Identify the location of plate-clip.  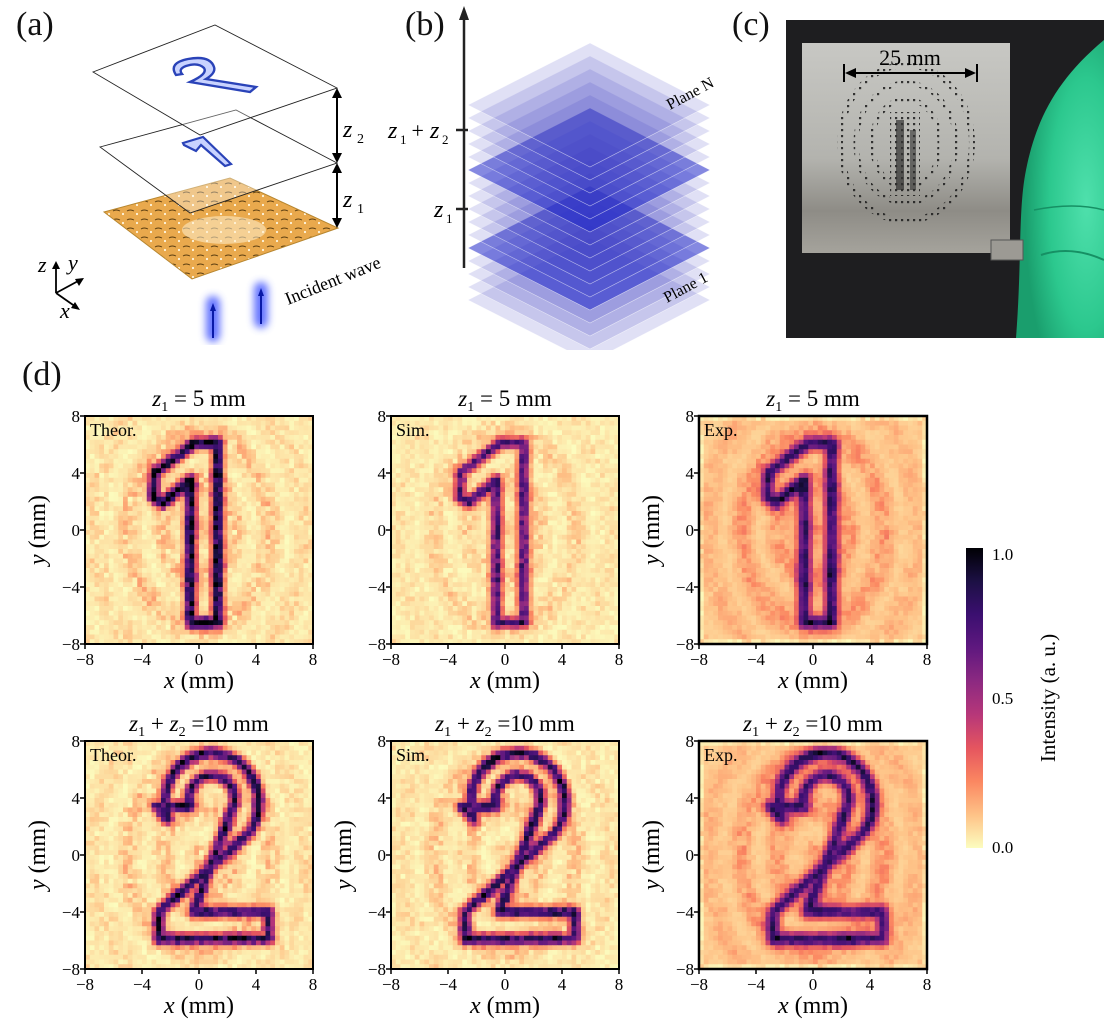
(1007, 250).